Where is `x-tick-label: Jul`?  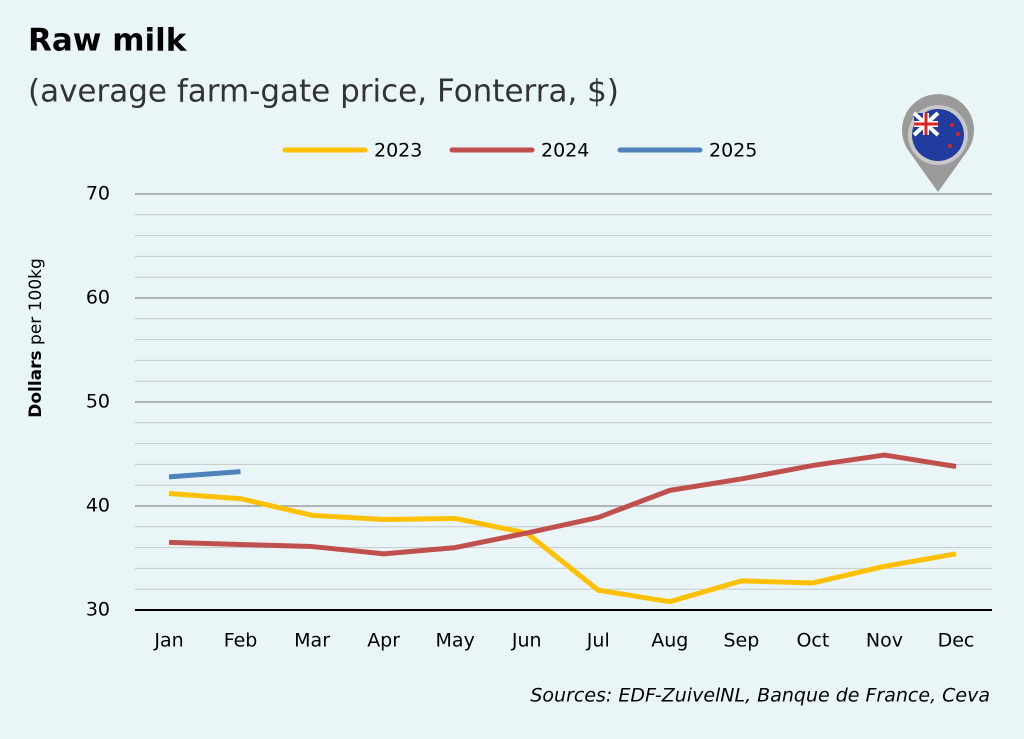 x-tick-label: Jul is located at coordinates (598, 641).